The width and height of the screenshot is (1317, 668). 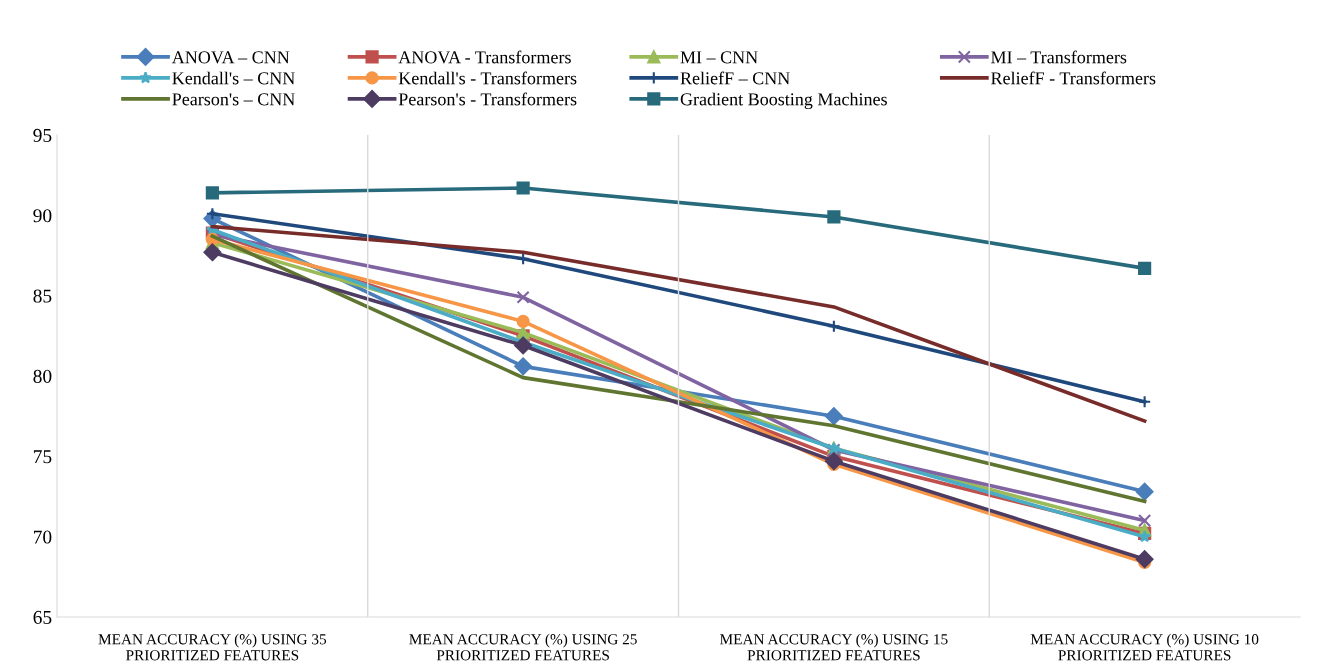 What do you see at coordinates (1144, 647) in the screenshot?
I see `x-tick-label: MEAN ACCURACY (%) USING 10 PRIORITIZED FEATURES` at bounding box center [1144, 647].